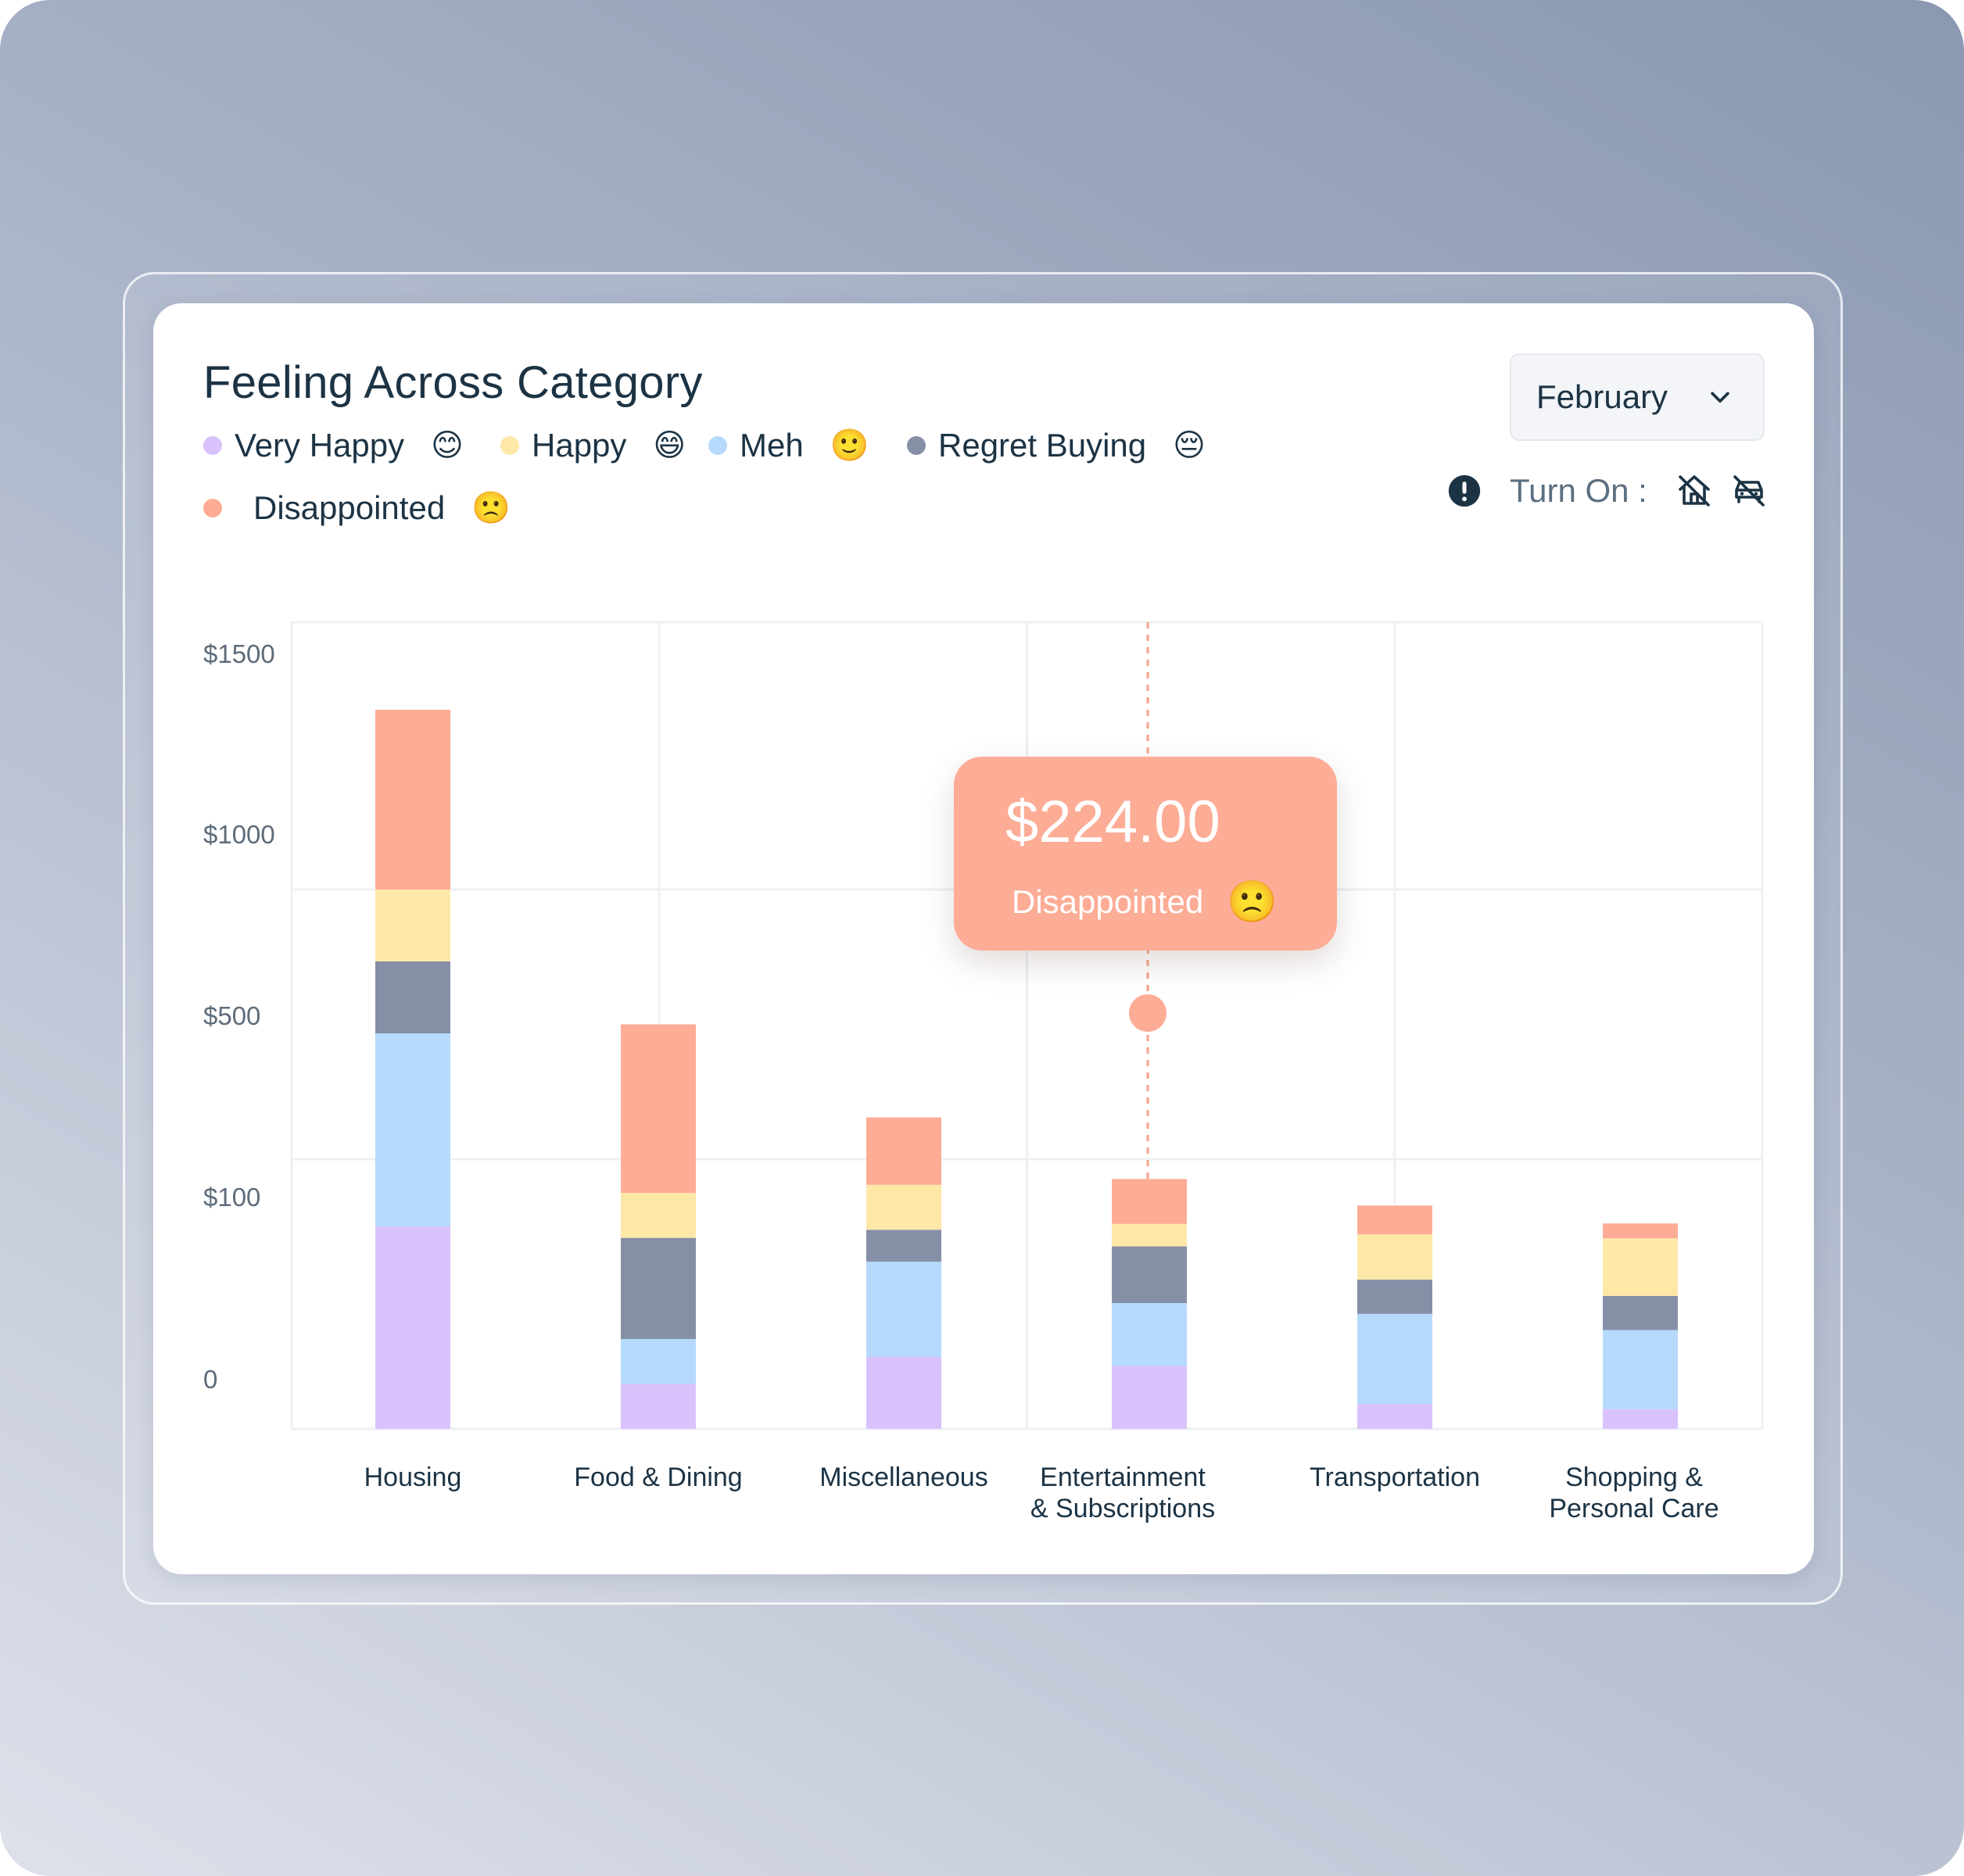  I want to click on legend-item-happy: Happy 😄, so click(593, 445).